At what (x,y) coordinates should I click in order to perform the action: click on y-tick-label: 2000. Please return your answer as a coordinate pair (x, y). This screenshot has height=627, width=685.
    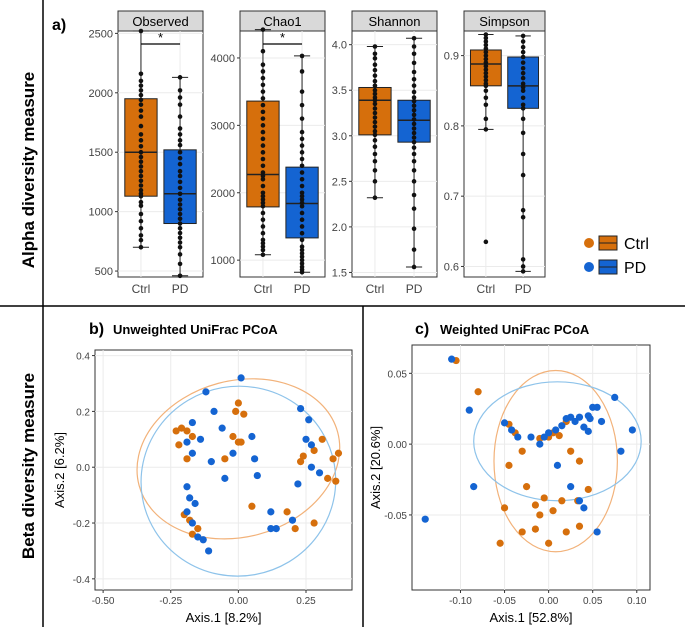
    Looking at the image, I should click on (223, 194).